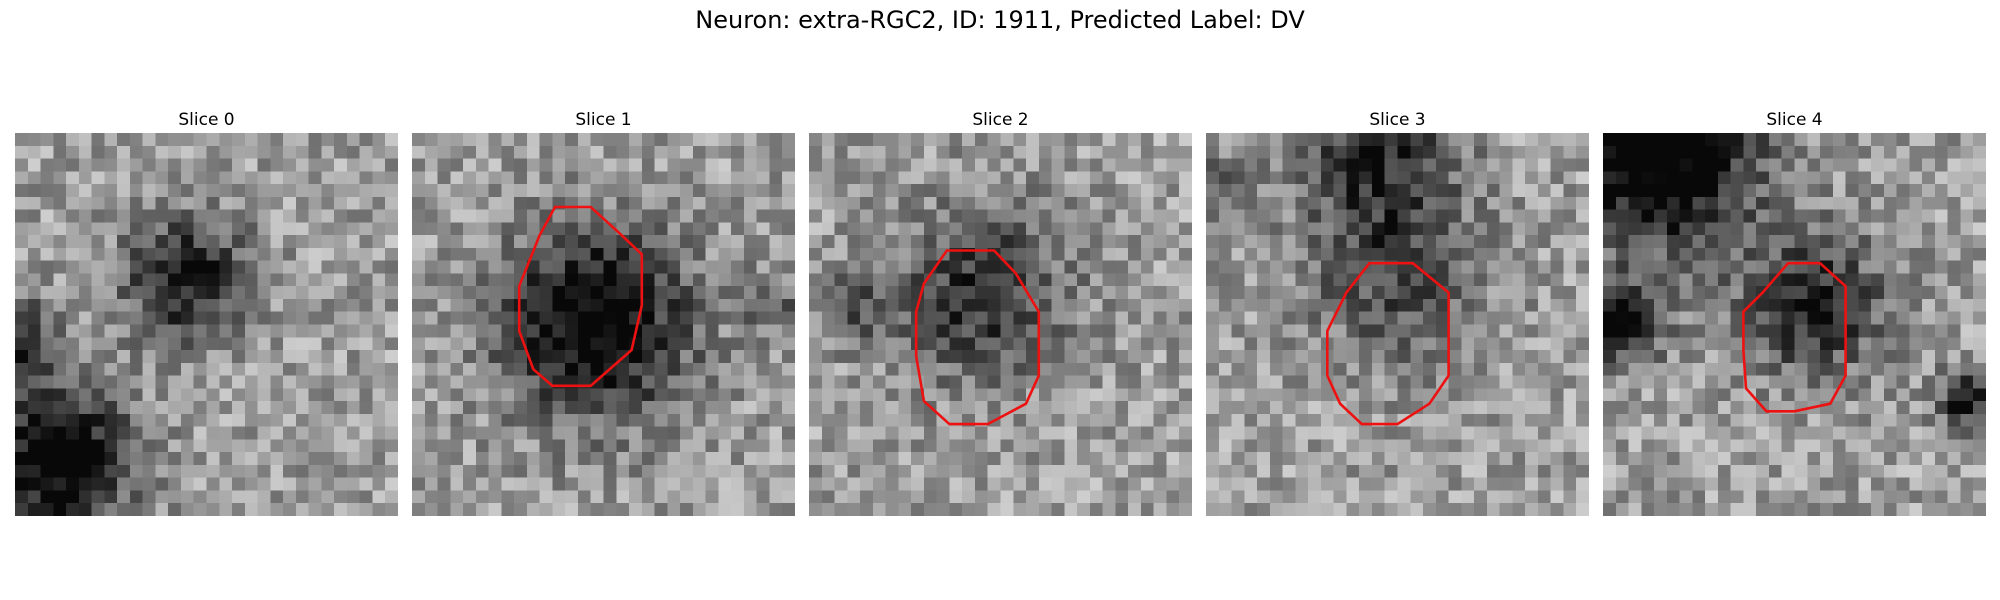  I want to click on slice-panel-4: Slice 4, so click(1794, 312).